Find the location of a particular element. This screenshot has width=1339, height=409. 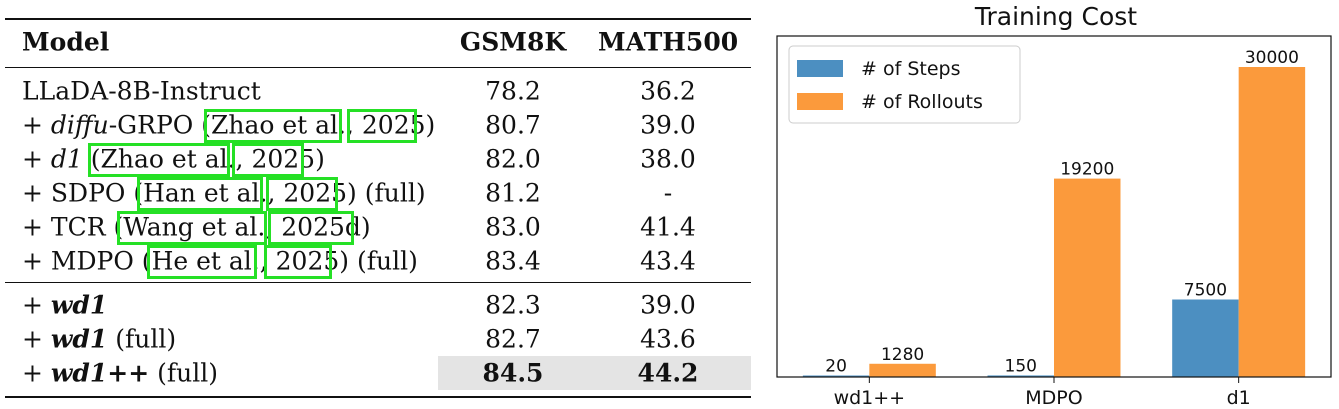

bar-steps-mdpo is located at coordinates (1020, 376).